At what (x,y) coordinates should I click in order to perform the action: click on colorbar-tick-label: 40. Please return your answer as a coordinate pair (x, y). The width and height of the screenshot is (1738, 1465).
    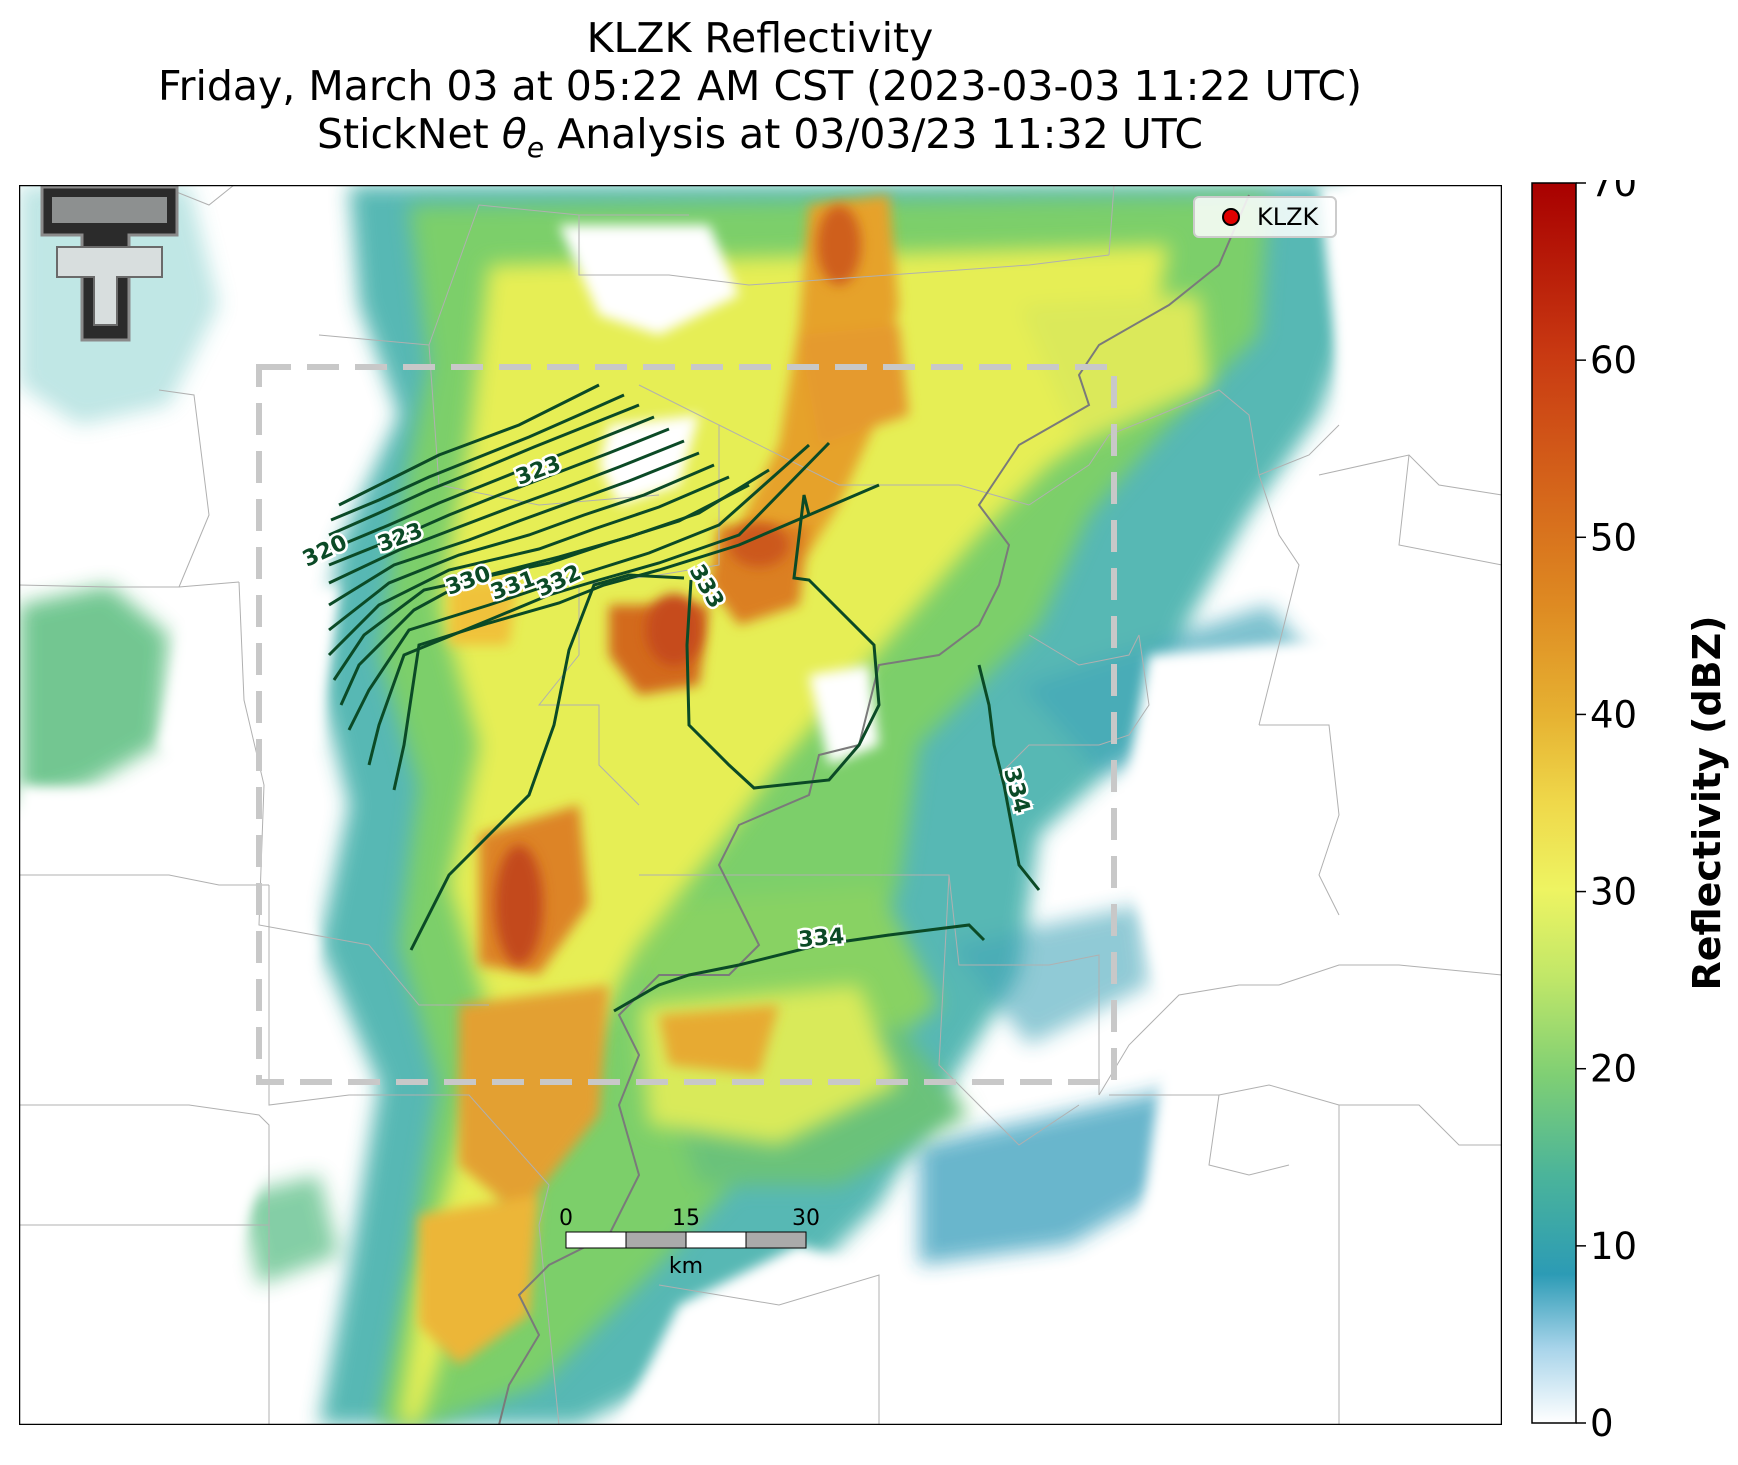
    Looking at the image, I should click on (1613, 714).